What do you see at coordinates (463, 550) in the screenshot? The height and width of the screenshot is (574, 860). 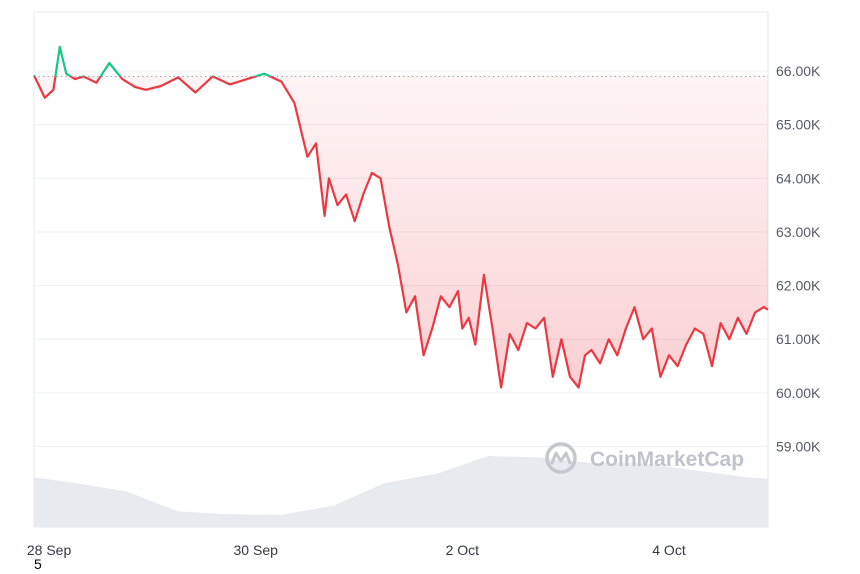 I see `x-tick-label: 2 Oct` at bounding box center [463, 550].